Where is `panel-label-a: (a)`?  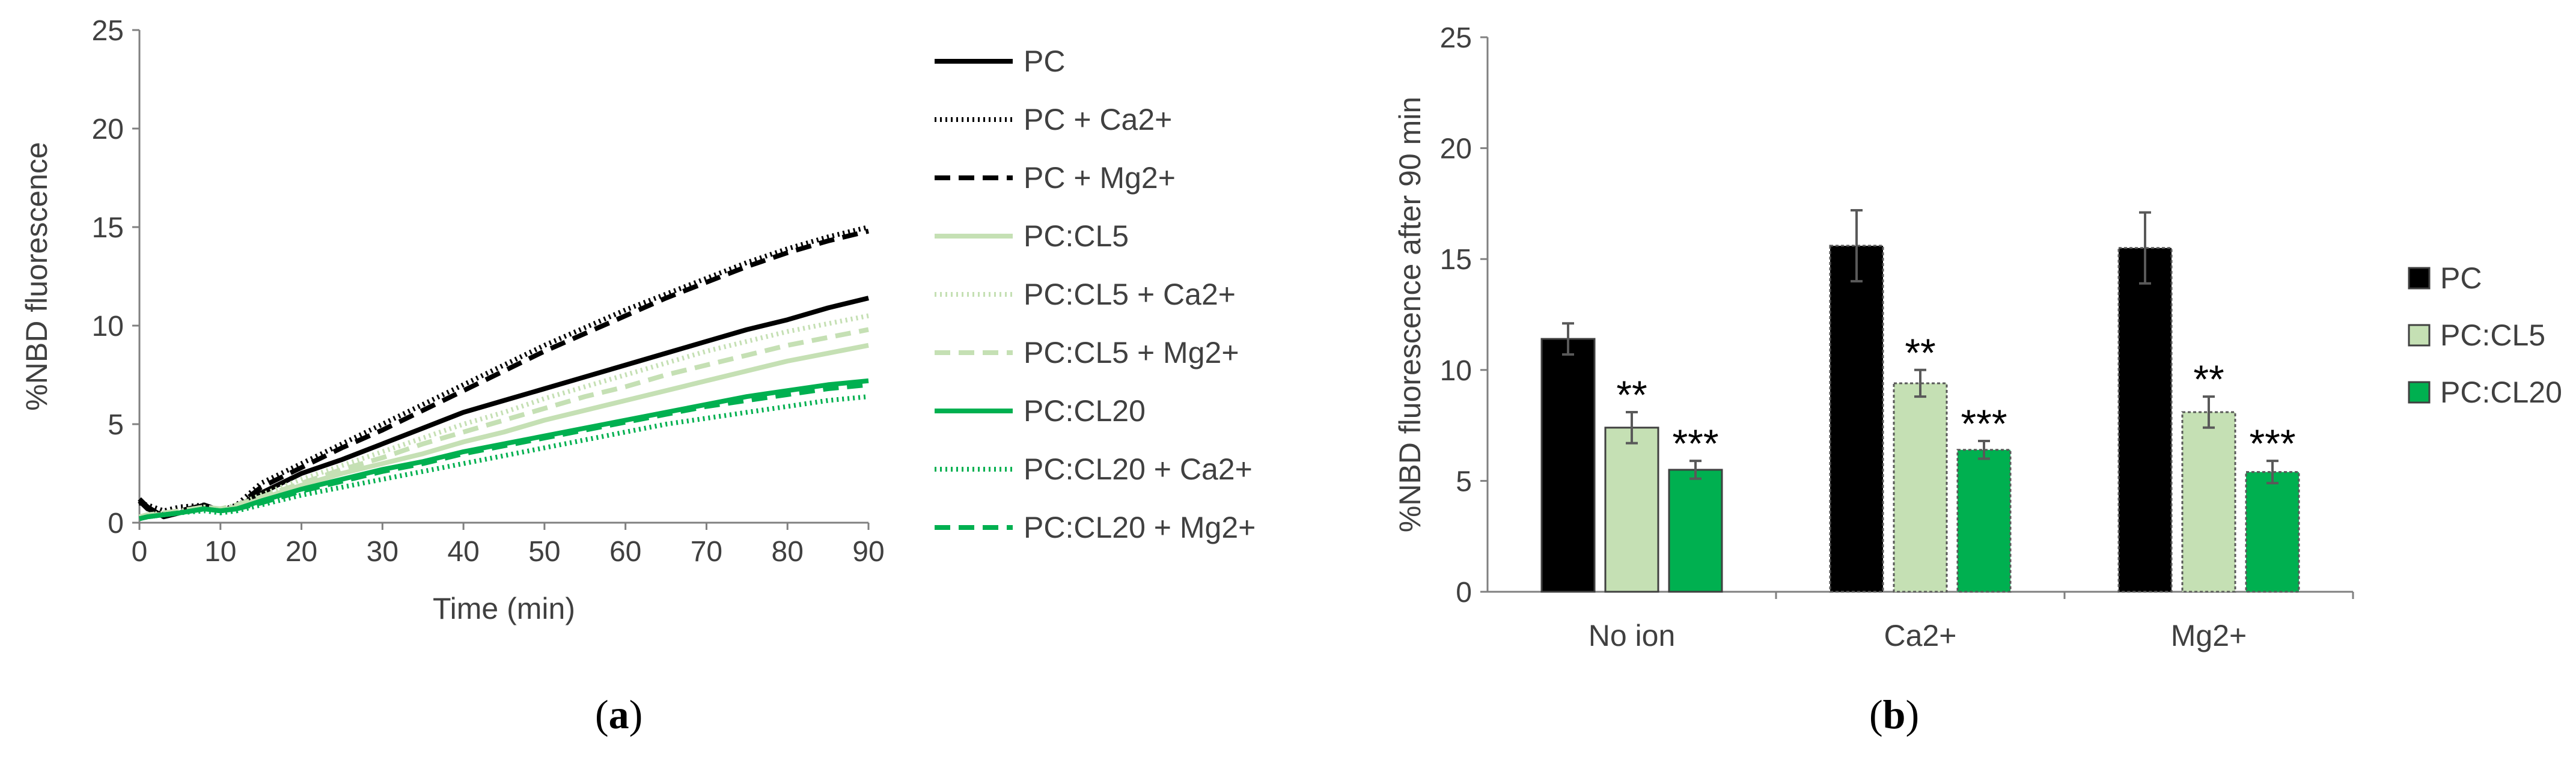
panel-label-a: (a) is located at coordinates (618, 715).